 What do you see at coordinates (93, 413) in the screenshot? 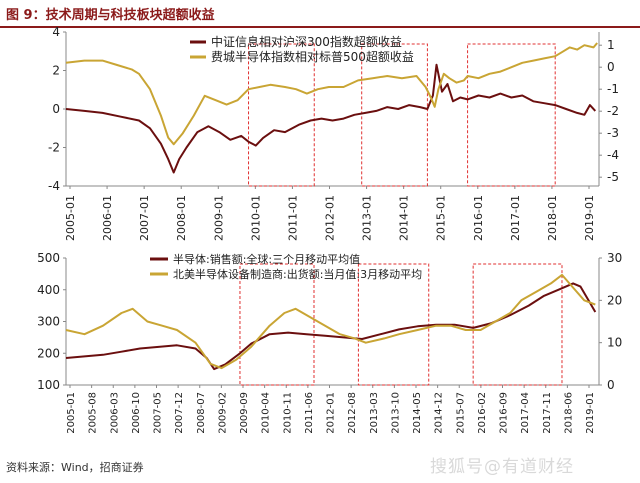
I see `x-tick-label: 2005-08` at bounding box center [93, 413].